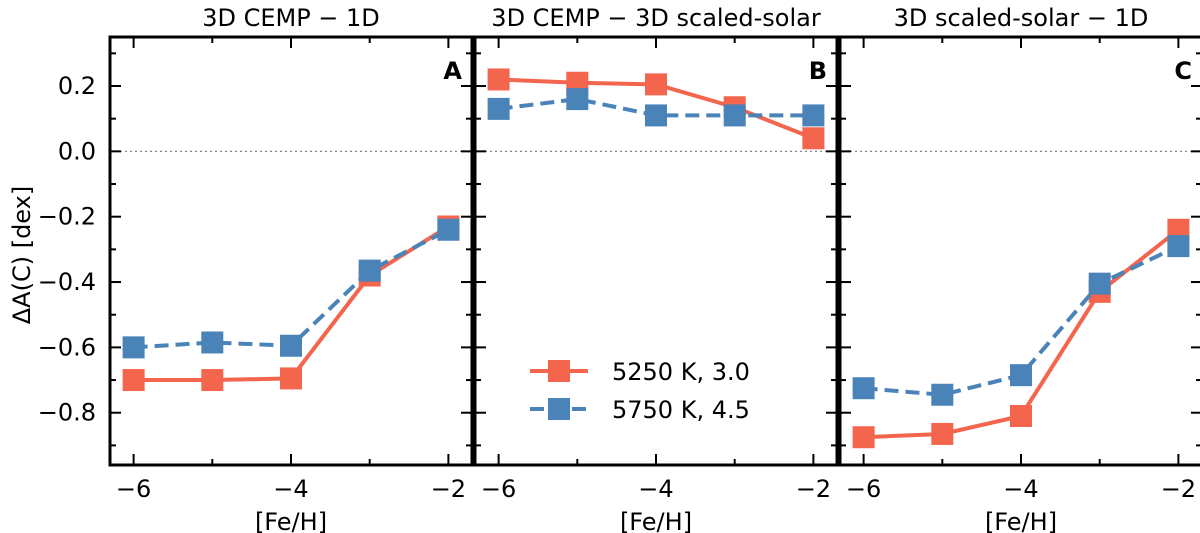 The height and width of the screenshot is (533, 1200). I want to click on panel-title: 3D scaled-solar − 1D, so click(1021, 18).